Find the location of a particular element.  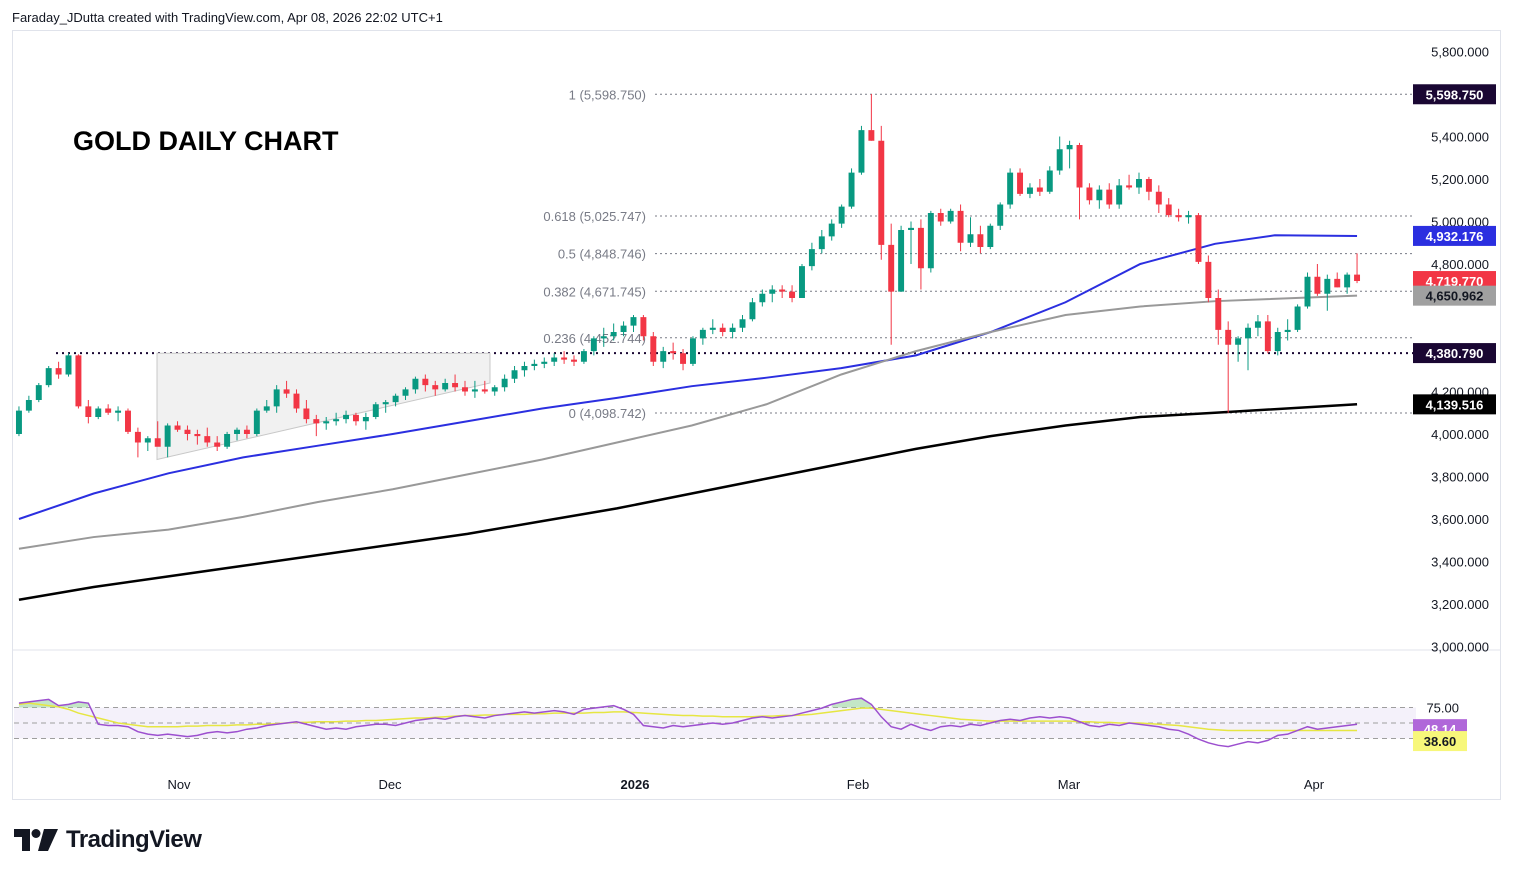

price-tick-label: 4,000.000 is located at coordinates (1460, 434).